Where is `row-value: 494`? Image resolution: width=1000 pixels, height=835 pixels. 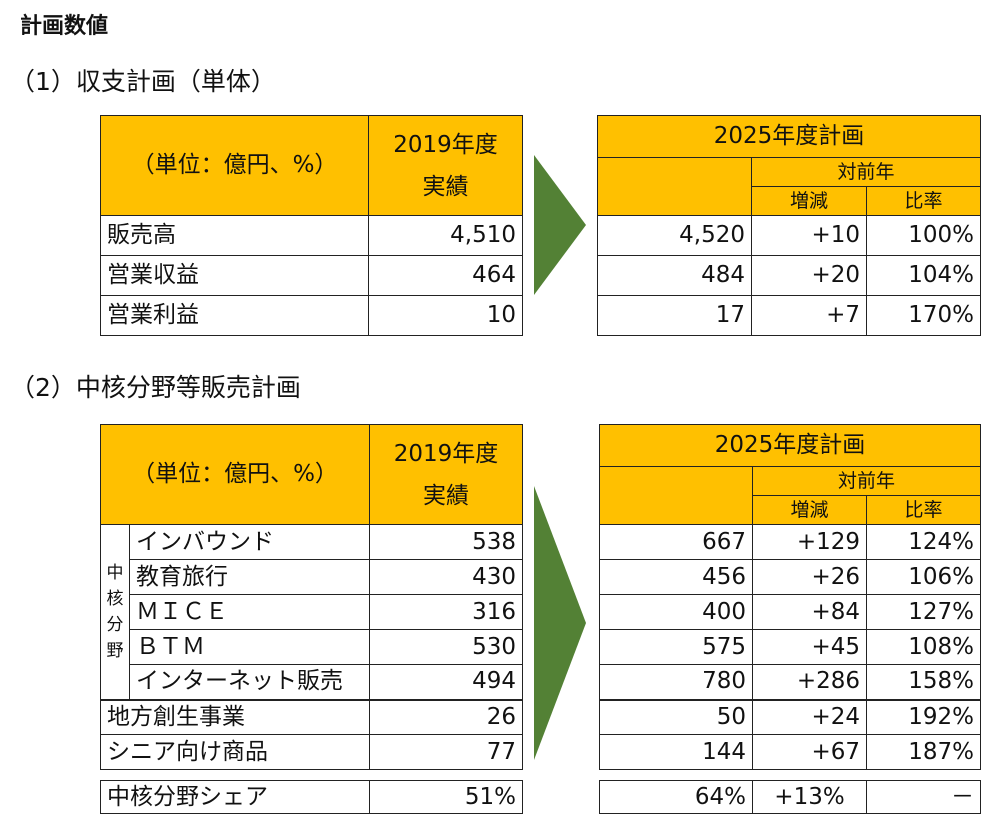 row-value: 494 is located at coordinates (446, 682).